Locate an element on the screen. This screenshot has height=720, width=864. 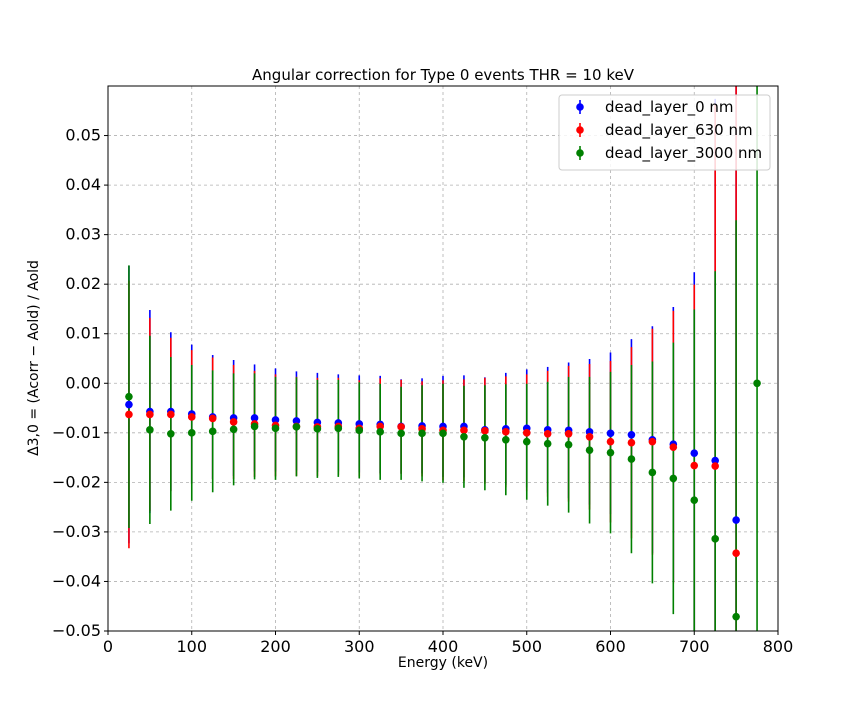
x-tick-label: 400 is located at coordinates (443, 646).